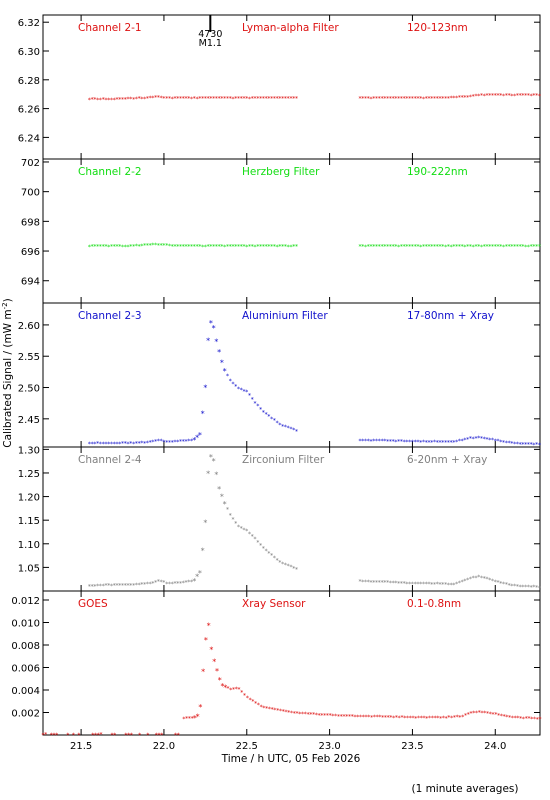 The width and height of the screenshot is (550, 800). What do you see at coordinates (29, 23) in the screenshot?
I see `y-tick-label: 6.32` at bounding box center [29, 23].